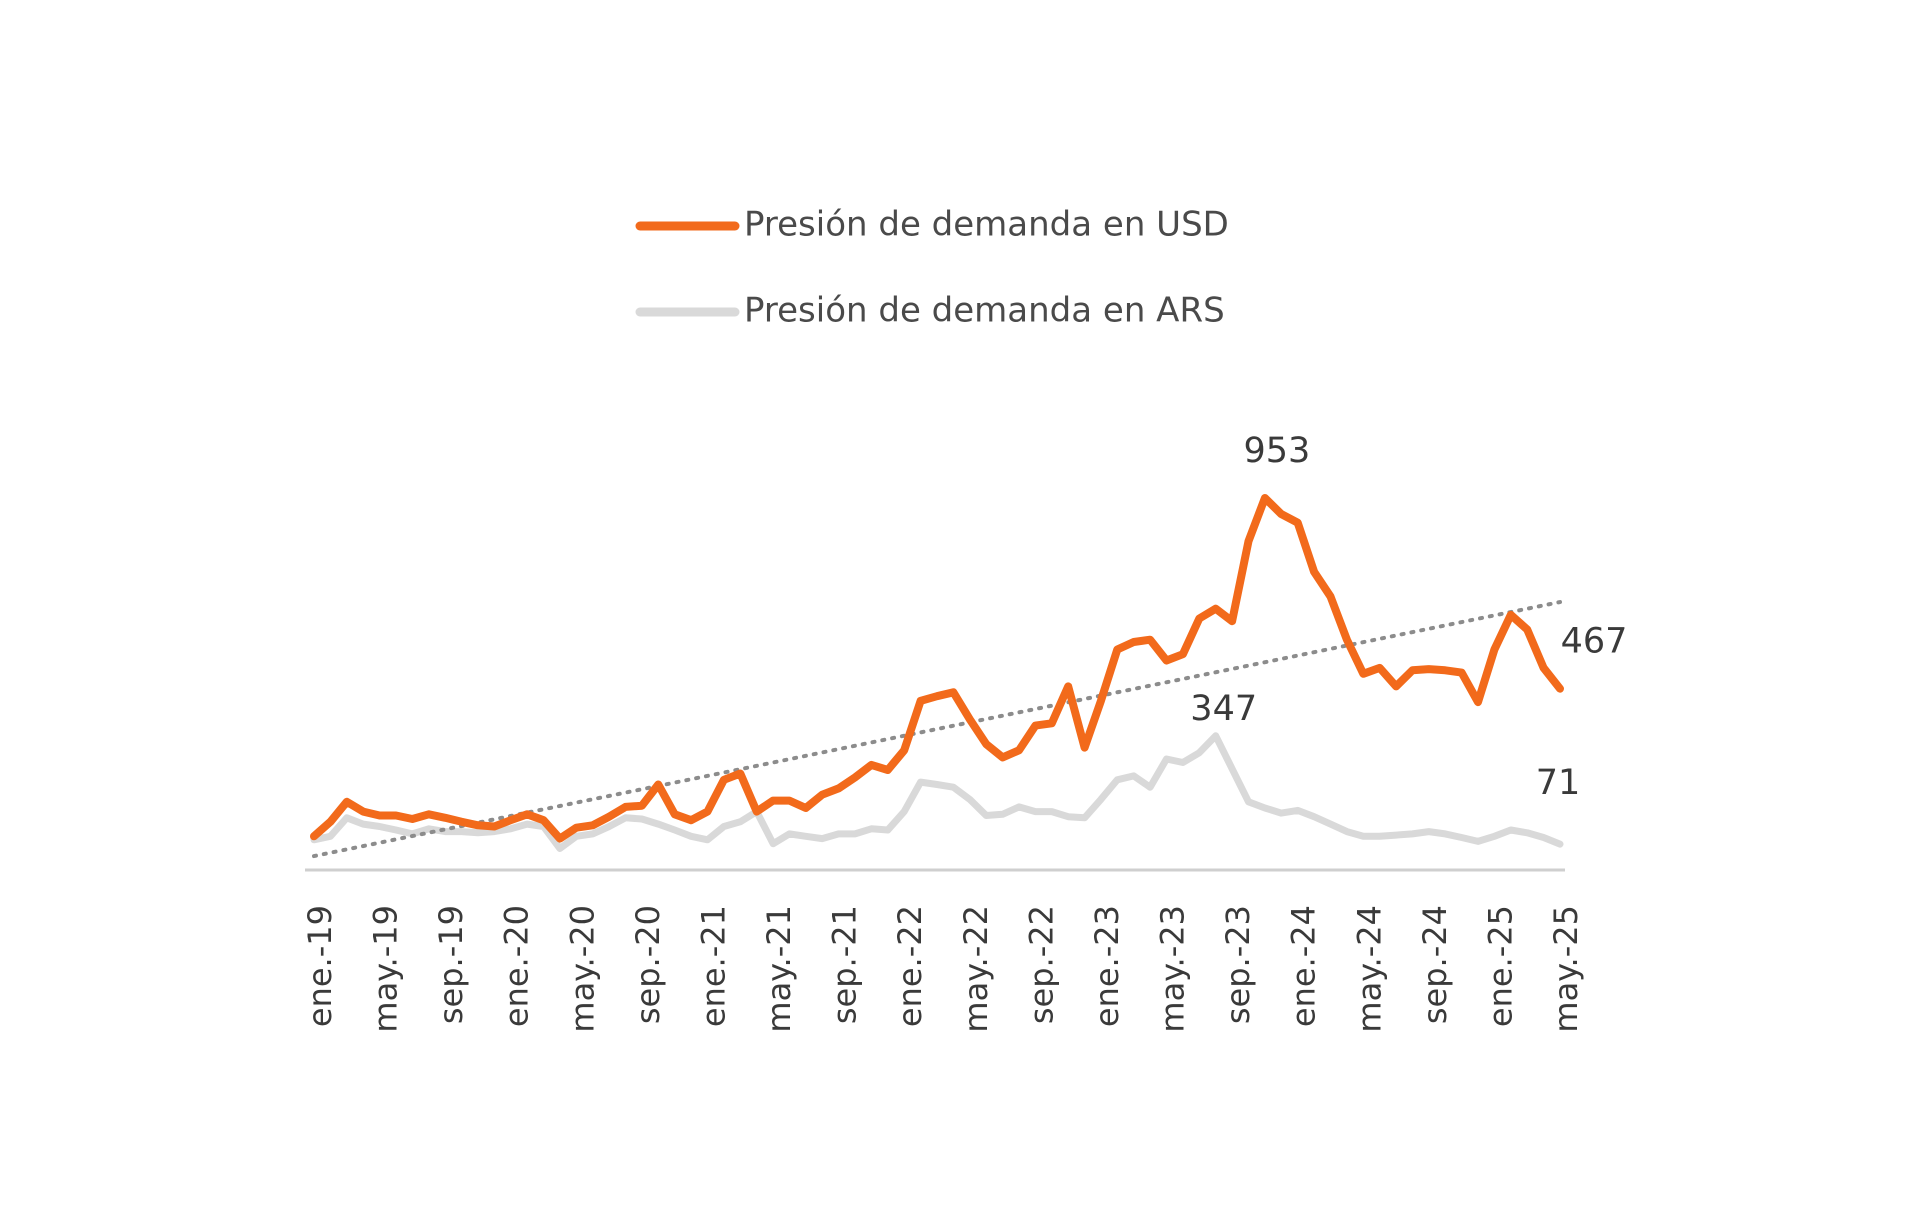  Describe the element at coordinates (648, 964) in the screenshot. I see `x-tick-label: sep.-20` at that location.